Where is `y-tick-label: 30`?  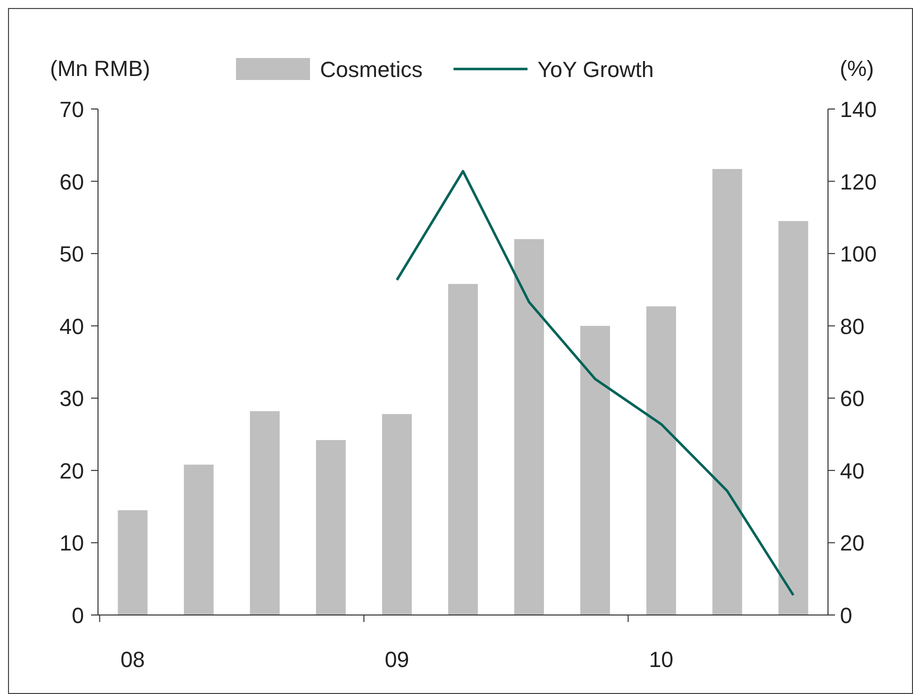
y-tick-label: 30 is located at coordinates (72, 399).